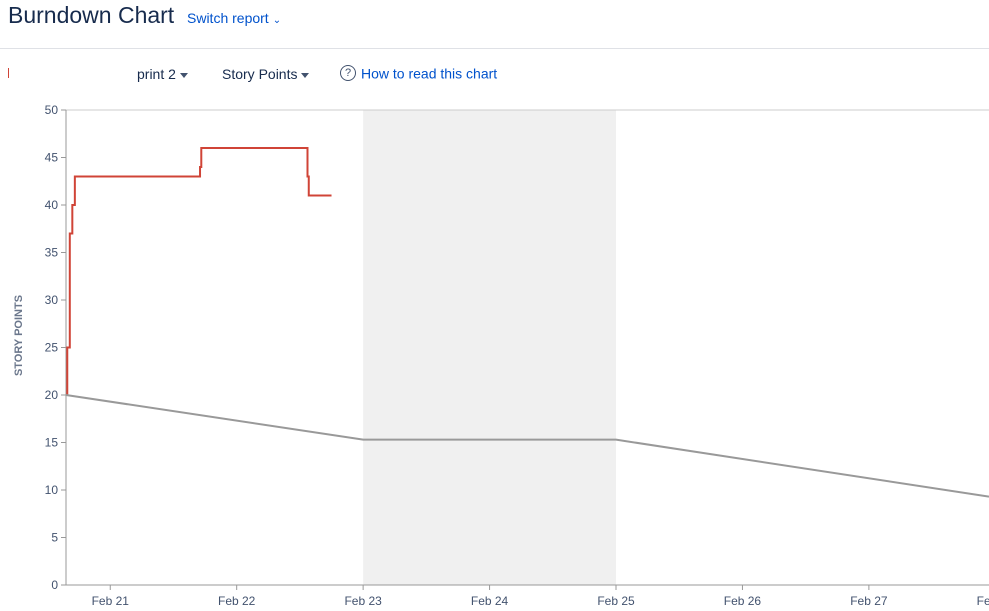 This screenshot has height=611, width=989. I want to click on y-tick-label: 50, so click(52, 110).